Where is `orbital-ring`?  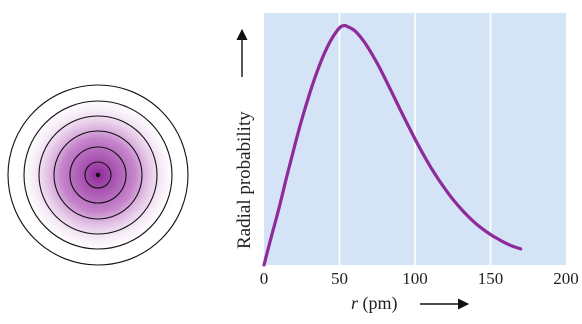 orbital-ring is located at coordinates (98, 175).